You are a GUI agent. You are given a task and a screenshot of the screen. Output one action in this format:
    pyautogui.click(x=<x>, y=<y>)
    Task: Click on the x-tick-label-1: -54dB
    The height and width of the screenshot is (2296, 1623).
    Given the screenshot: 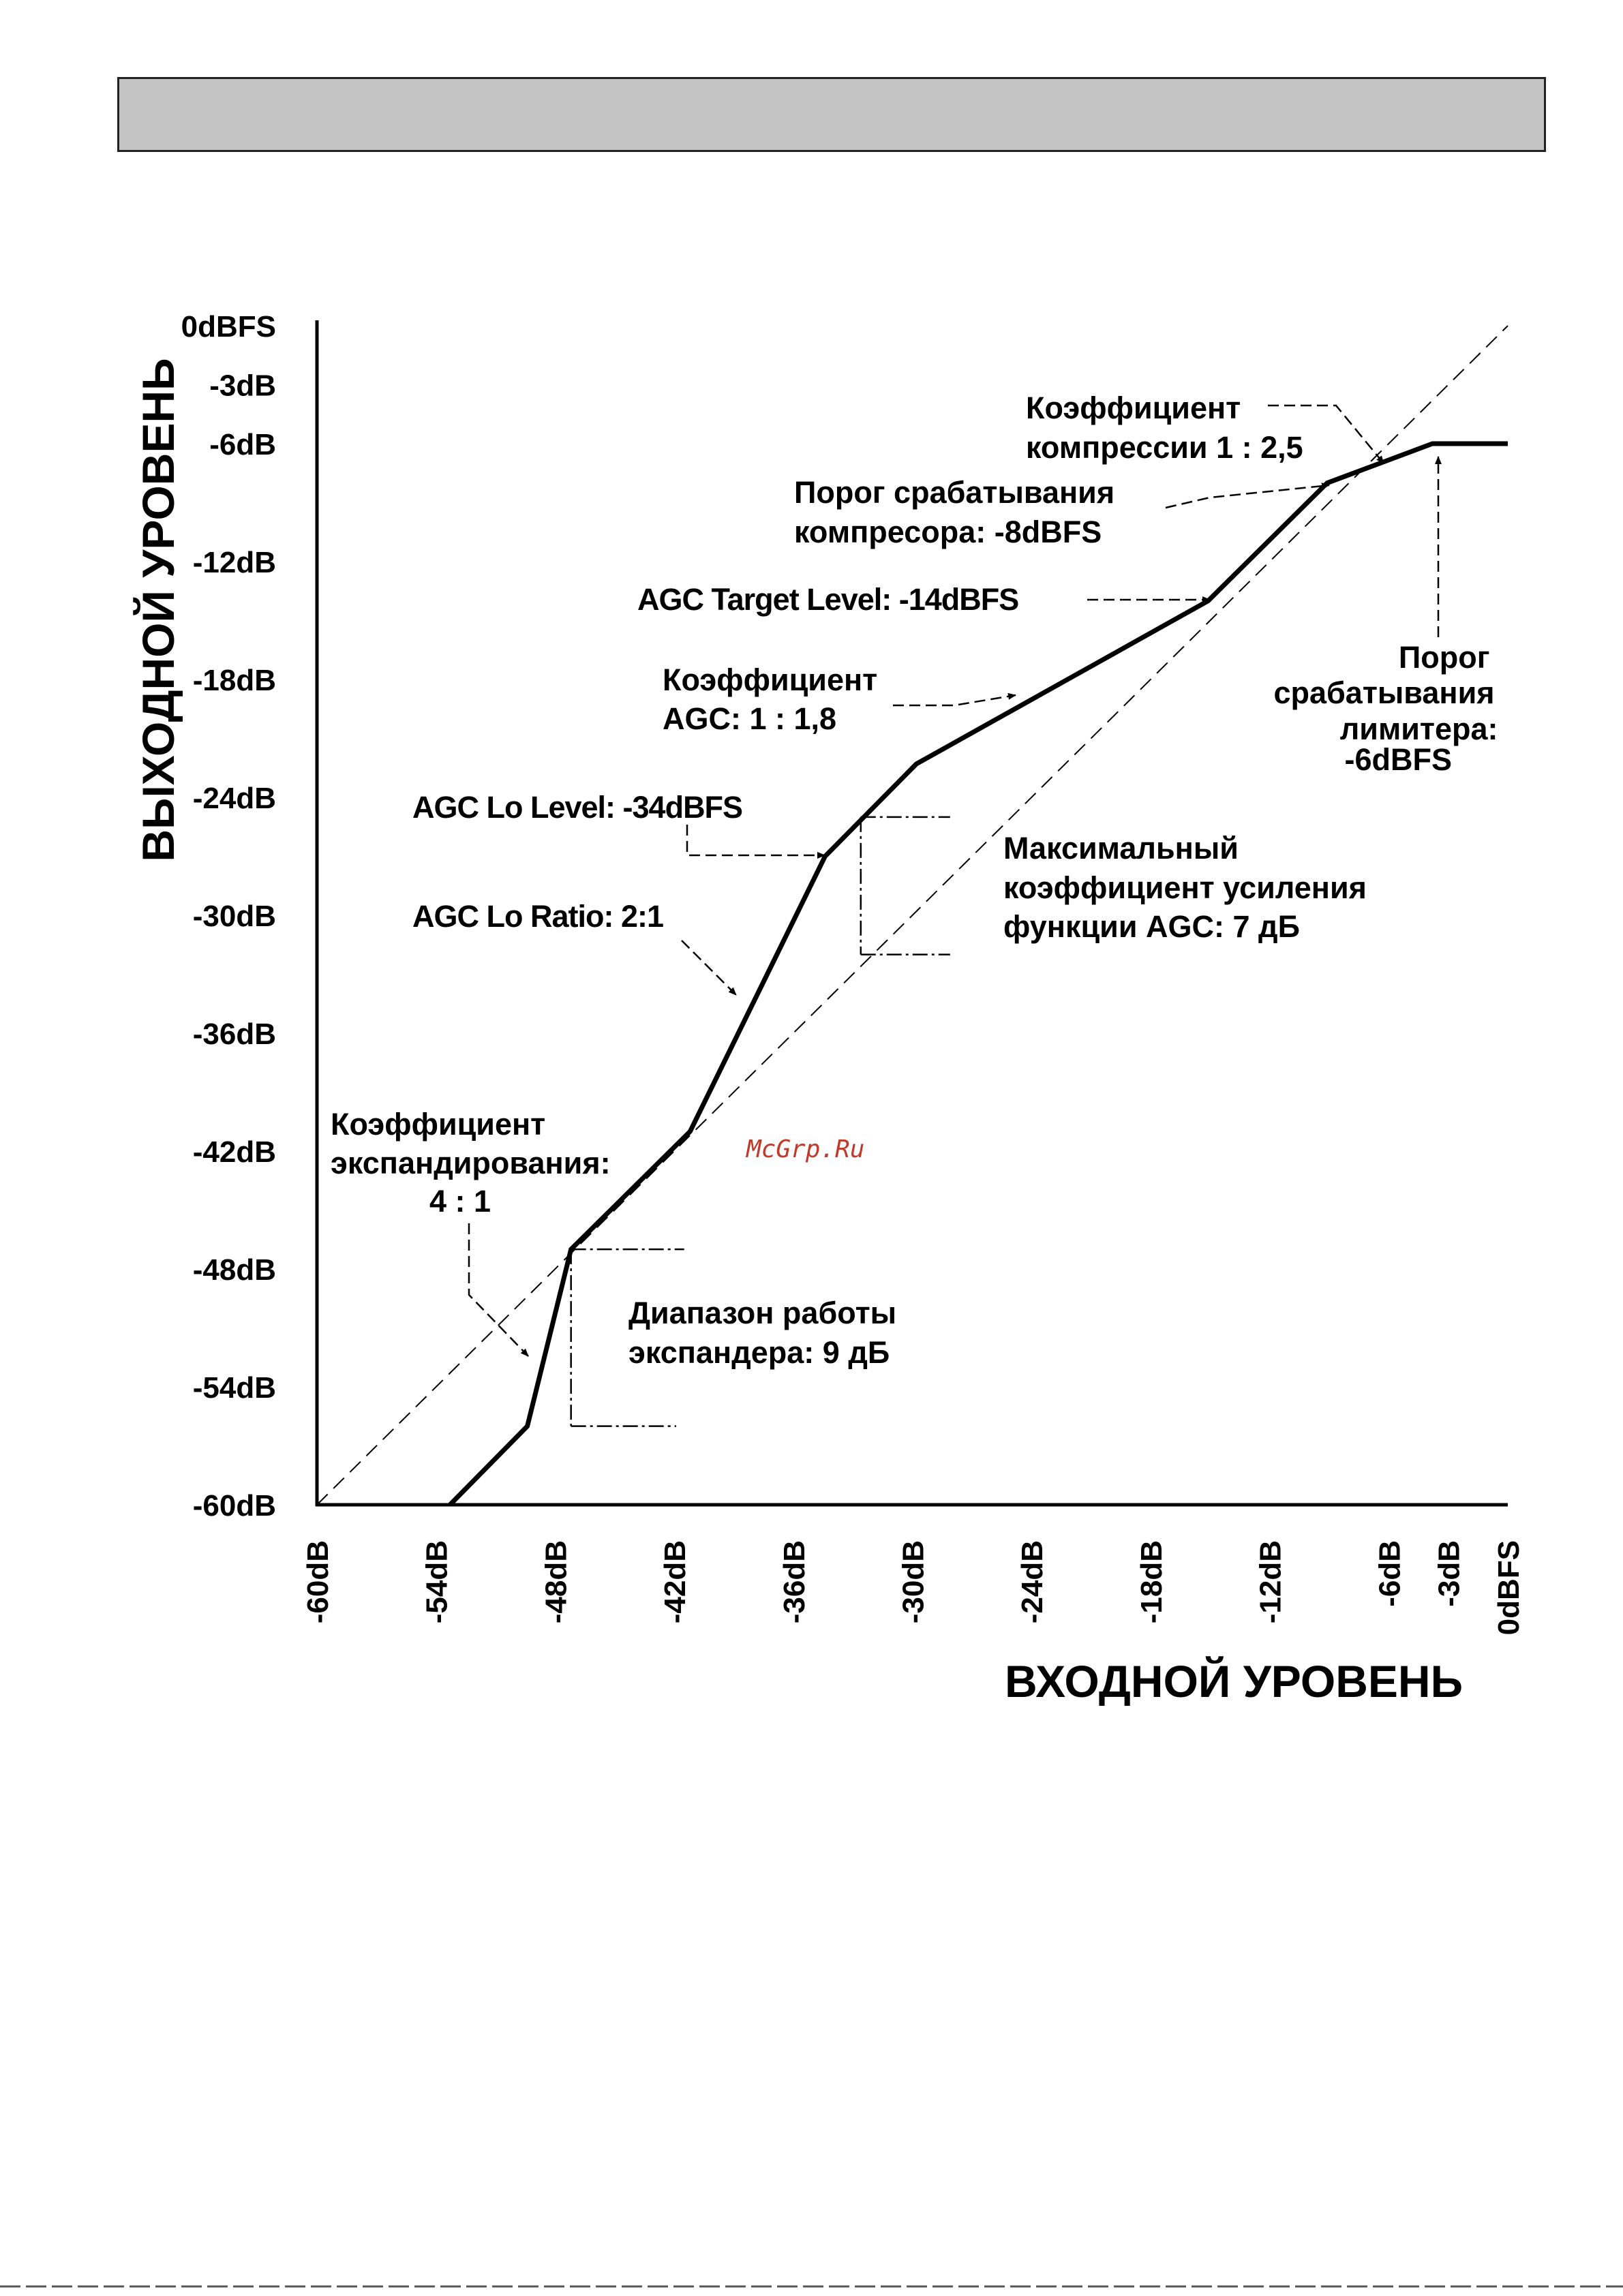 What is the action you would take?
    pyautogui.click(x=438, y=1582)
    